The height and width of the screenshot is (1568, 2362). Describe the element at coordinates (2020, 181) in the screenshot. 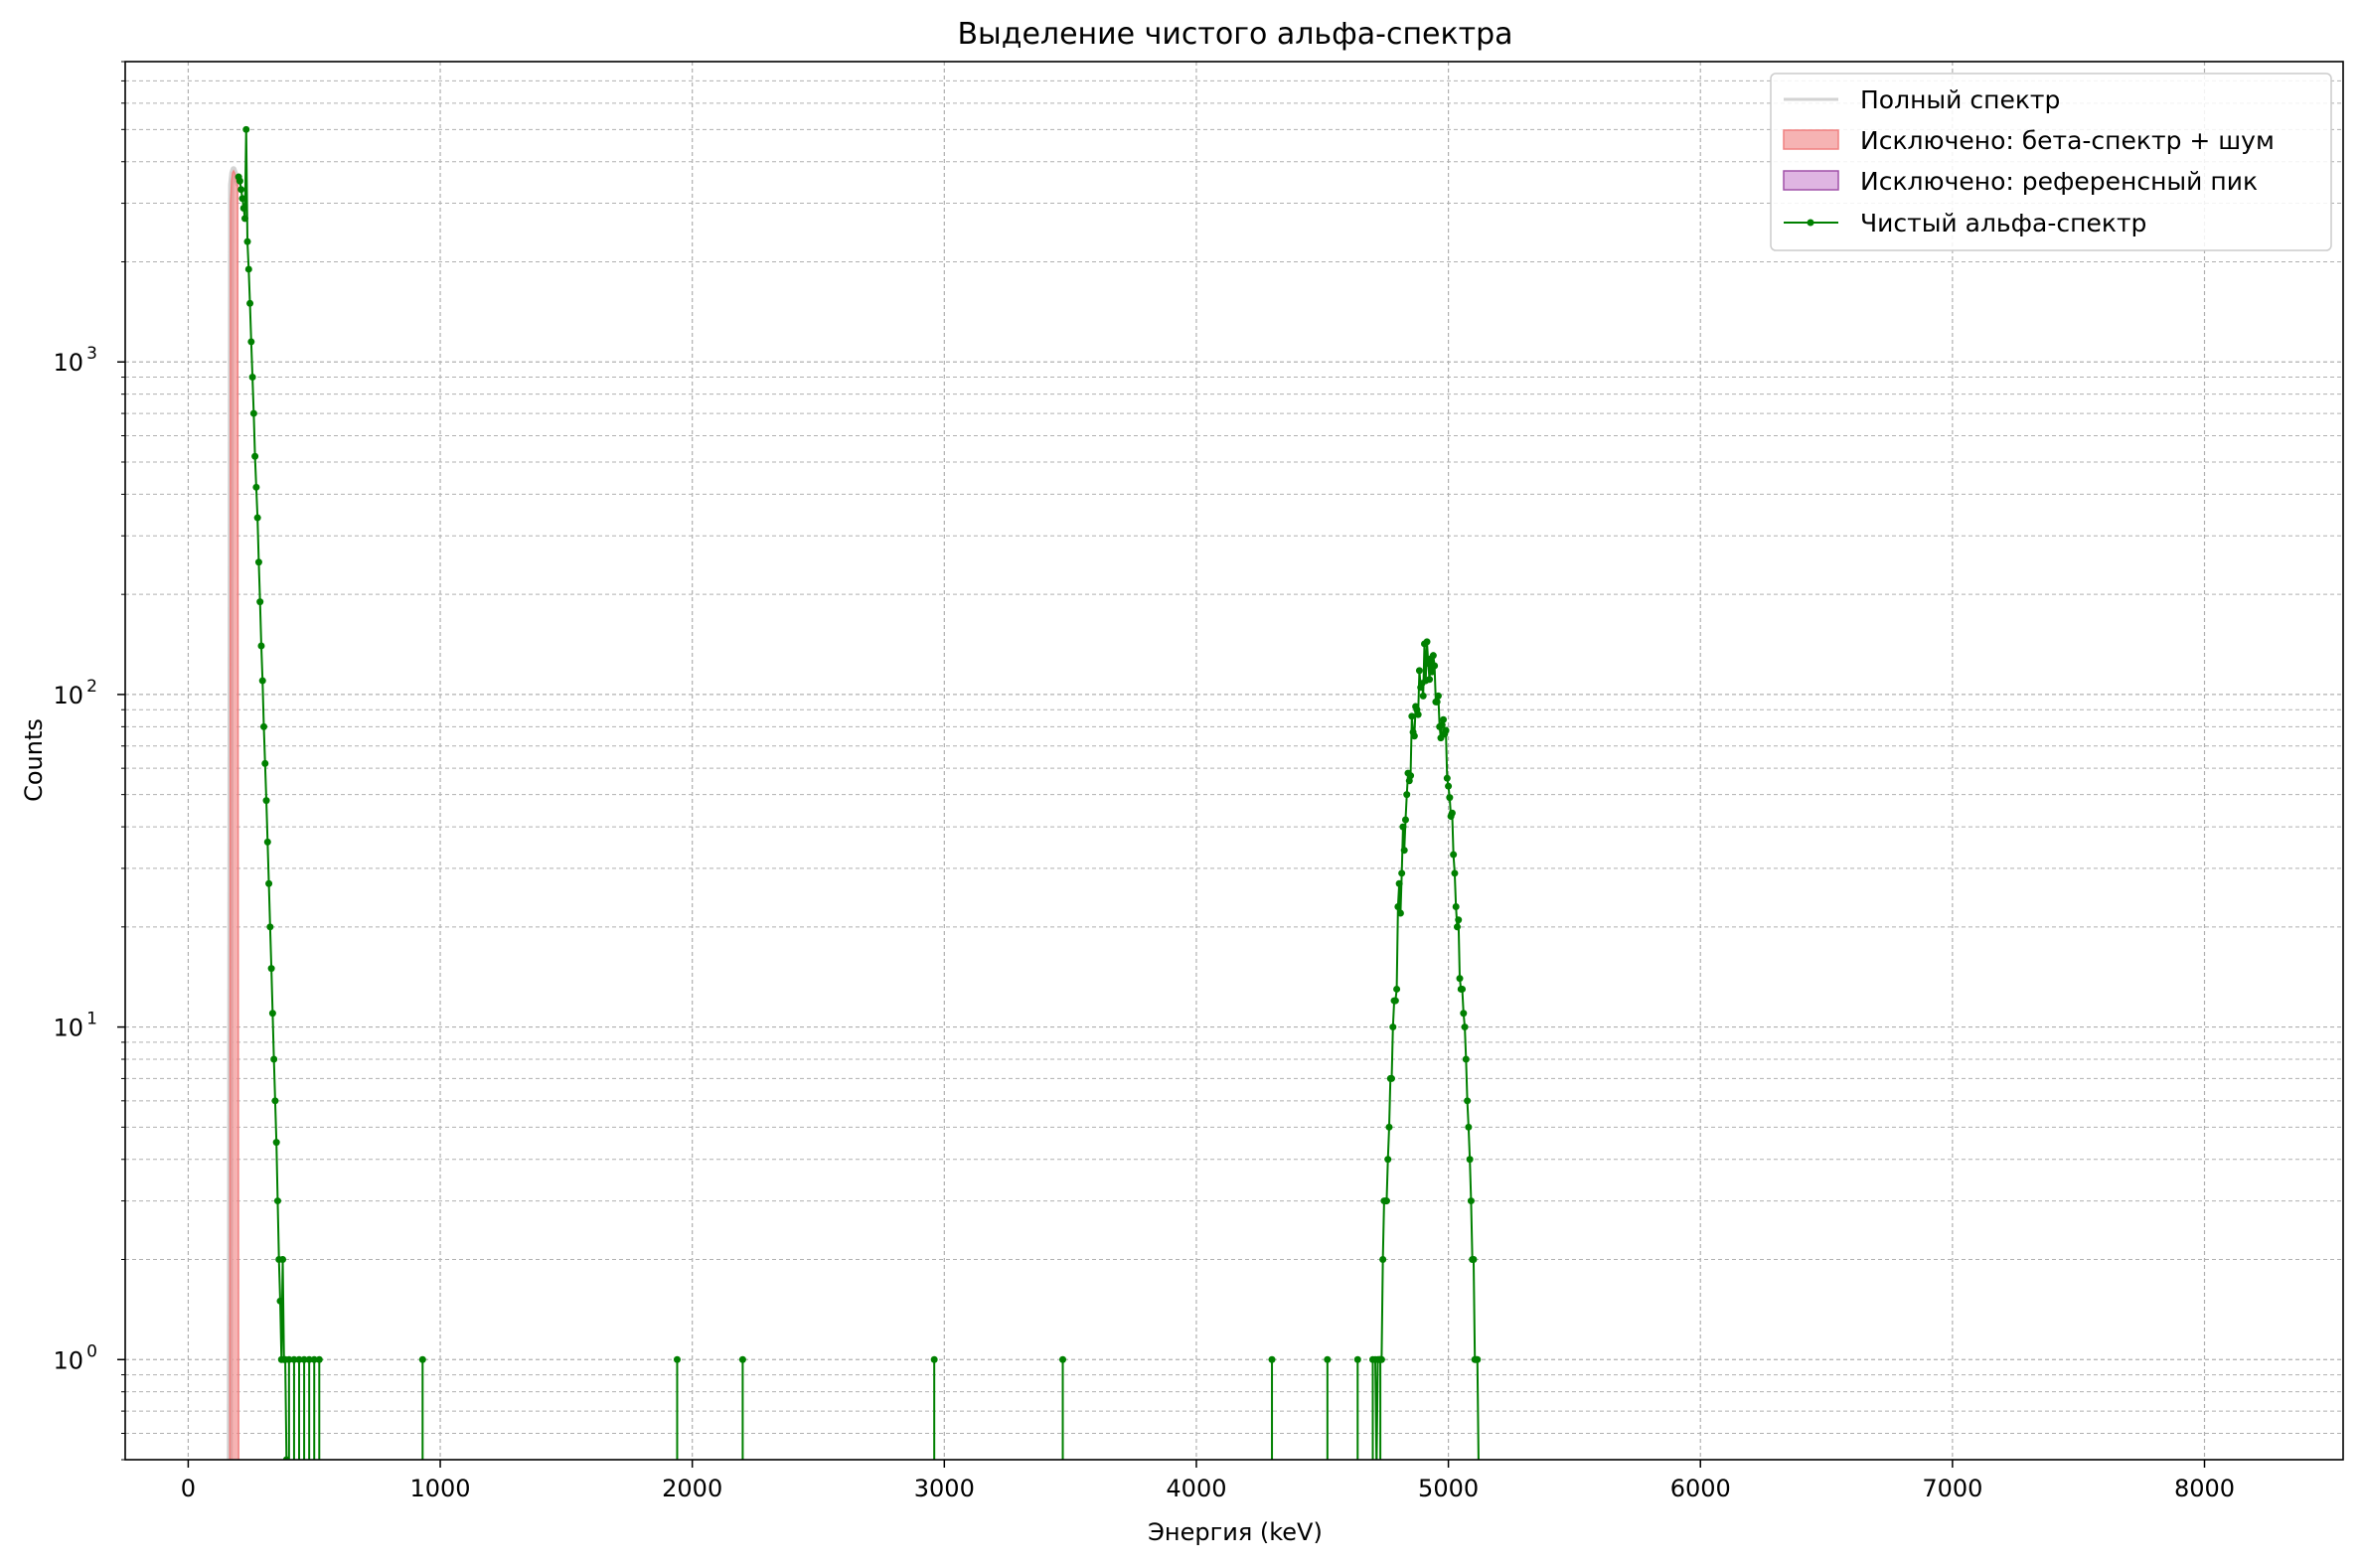

I see `legend-item-excluded-reference: Исключено: референсный пик` at that location.